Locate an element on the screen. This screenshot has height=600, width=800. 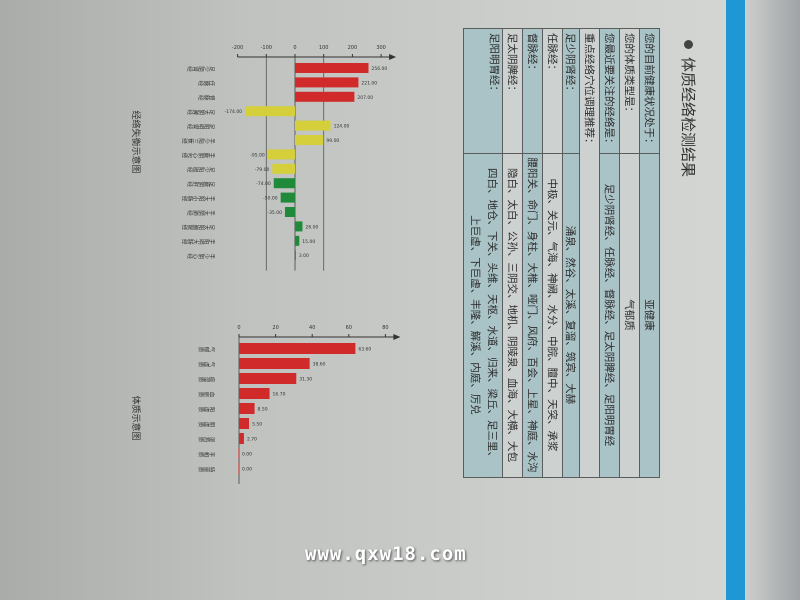
category-label: 湿热质 is located at coordinates (206, 439).